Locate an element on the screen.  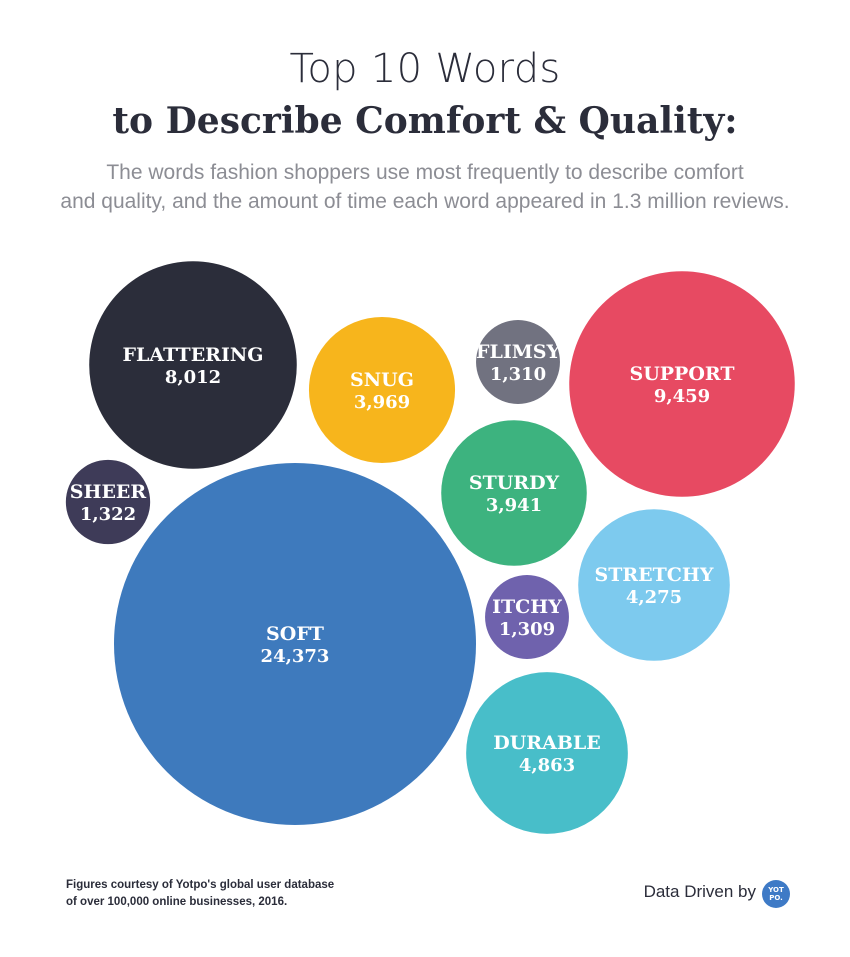
bubble-circle-snug is located at coordinates (382, 390).